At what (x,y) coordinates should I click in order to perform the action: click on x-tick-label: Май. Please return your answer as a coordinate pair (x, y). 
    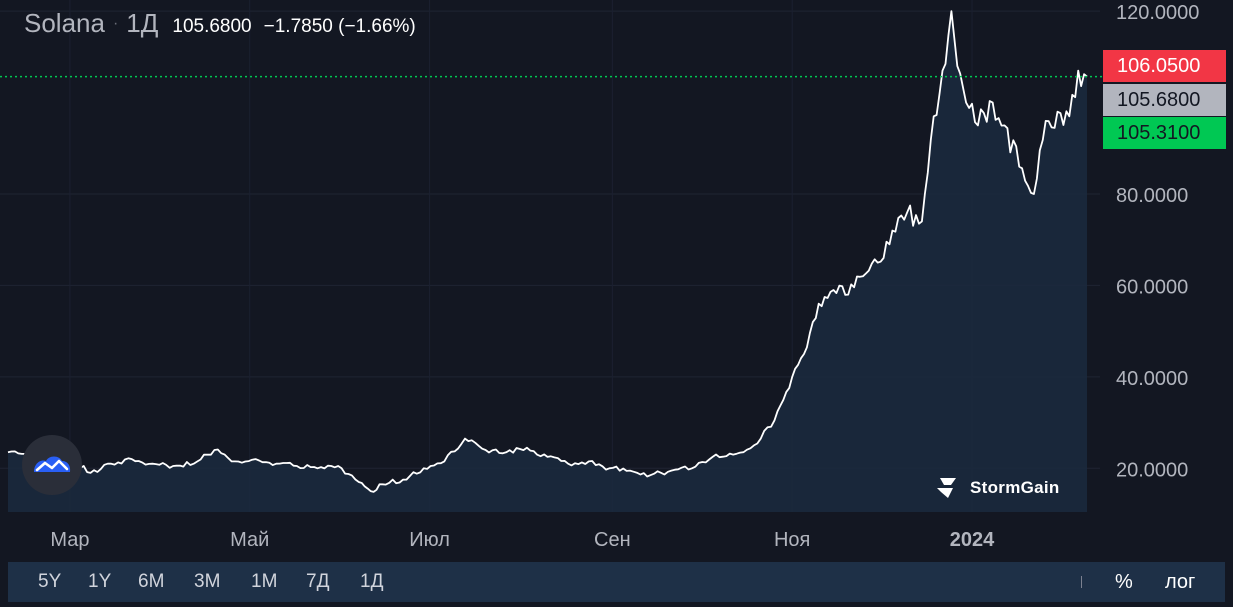
    Looking at the image, I should click on (249, 540).